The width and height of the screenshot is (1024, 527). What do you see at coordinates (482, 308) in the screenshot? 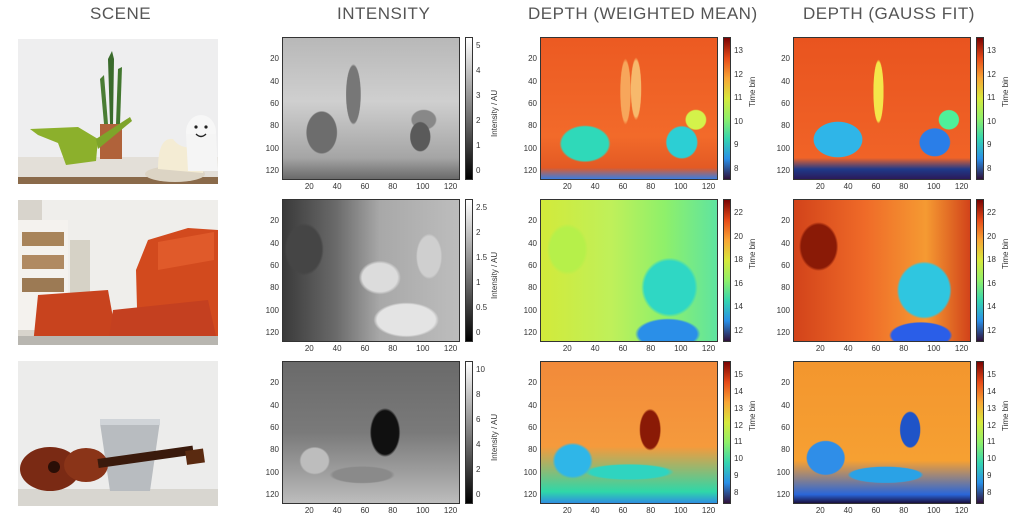
I see `colorbar-tick-label: 0.5` at bounding box center [482, 308].